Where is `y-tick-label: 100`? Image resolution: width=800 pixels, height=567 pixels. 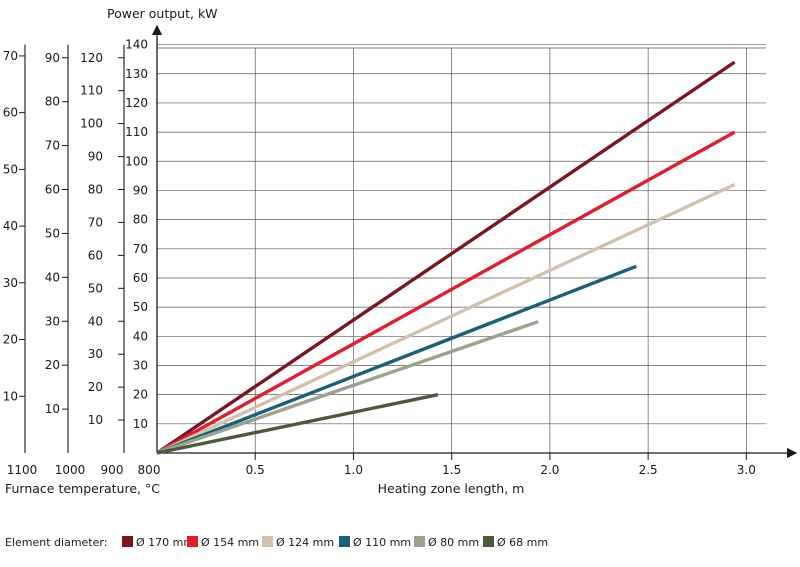 y-tick-label: 100 is located at coordinates (136, 161).